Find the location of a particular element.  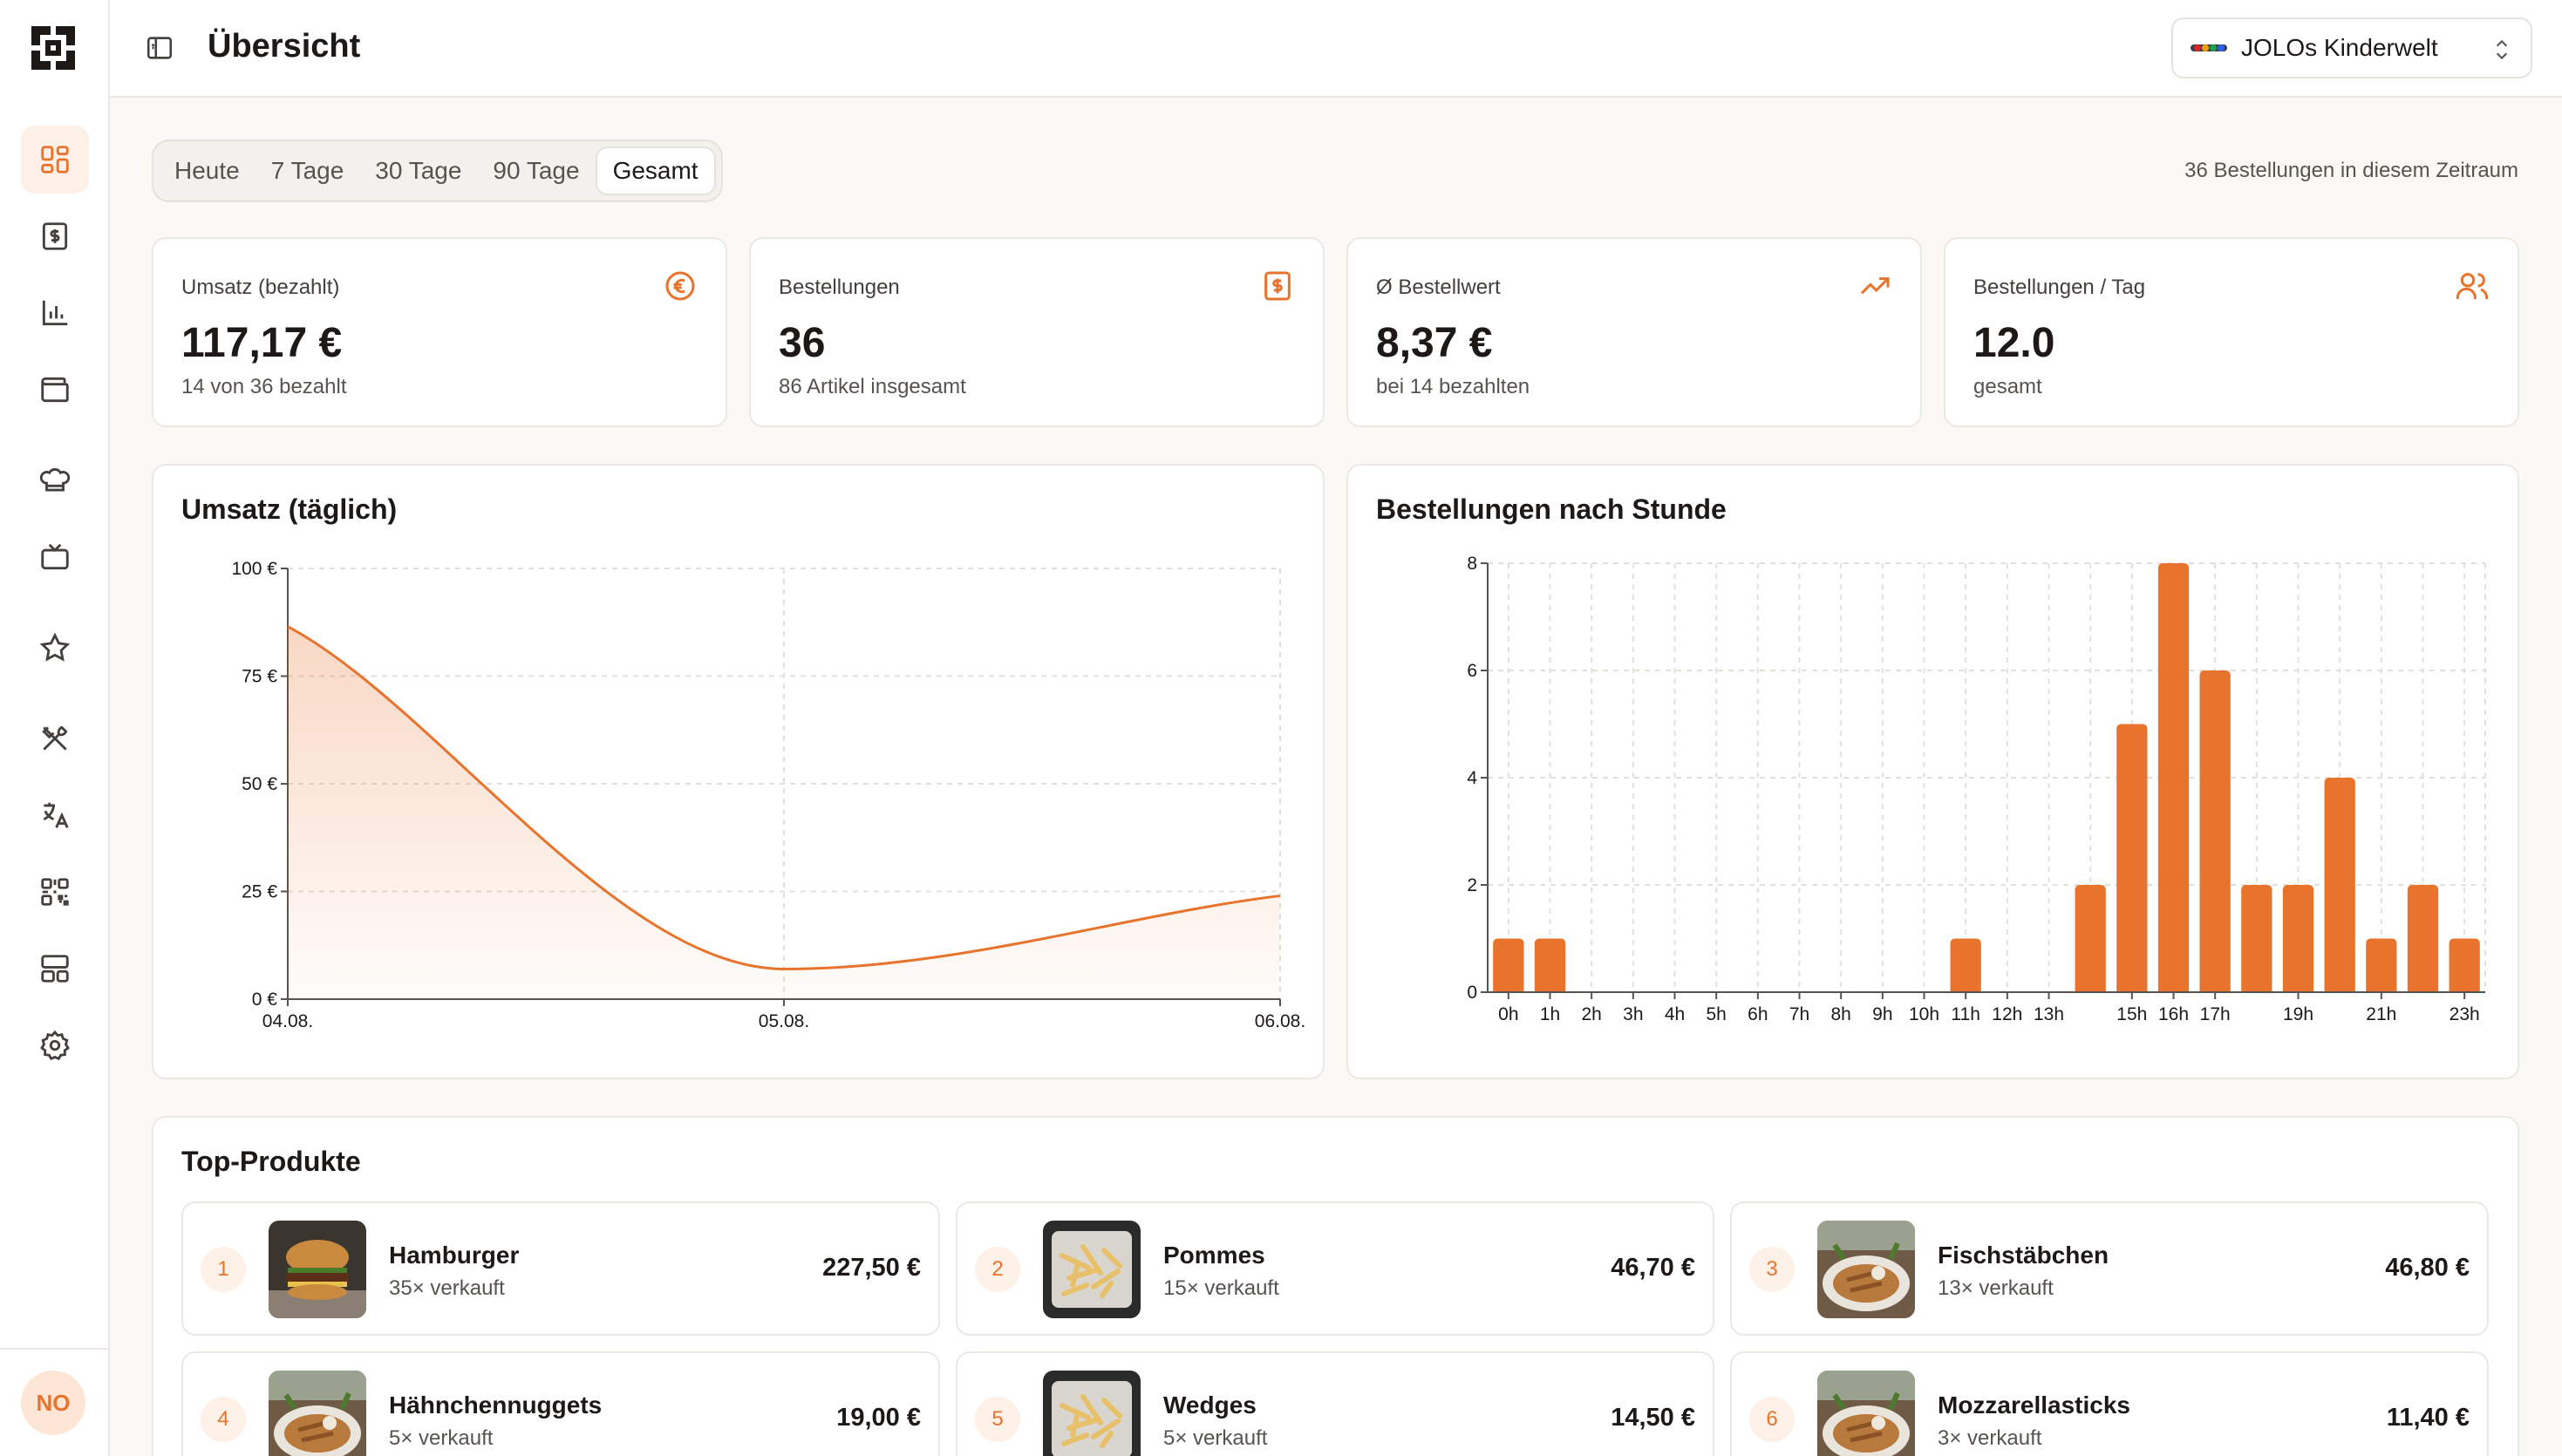

product-card: 2 Pommes 15× verkauft 46,70 € is located at coordinates (1335, 1268).